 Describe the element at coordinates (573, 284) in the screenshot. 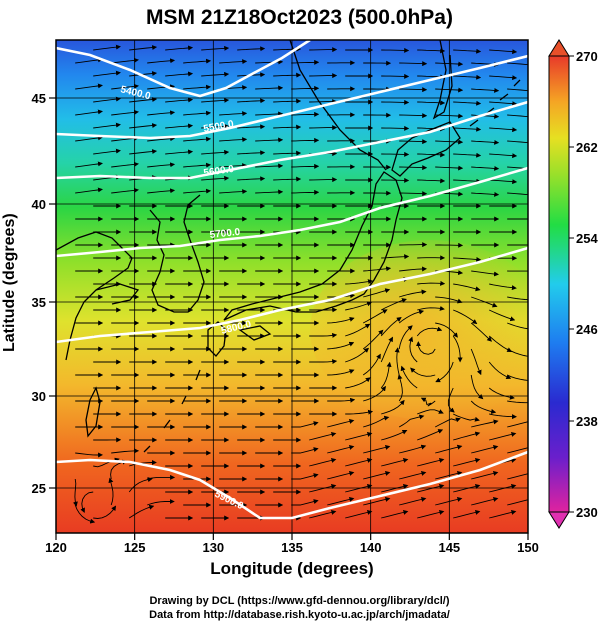

I see `colorbar: 270 262 254 246 238 230` at that location.